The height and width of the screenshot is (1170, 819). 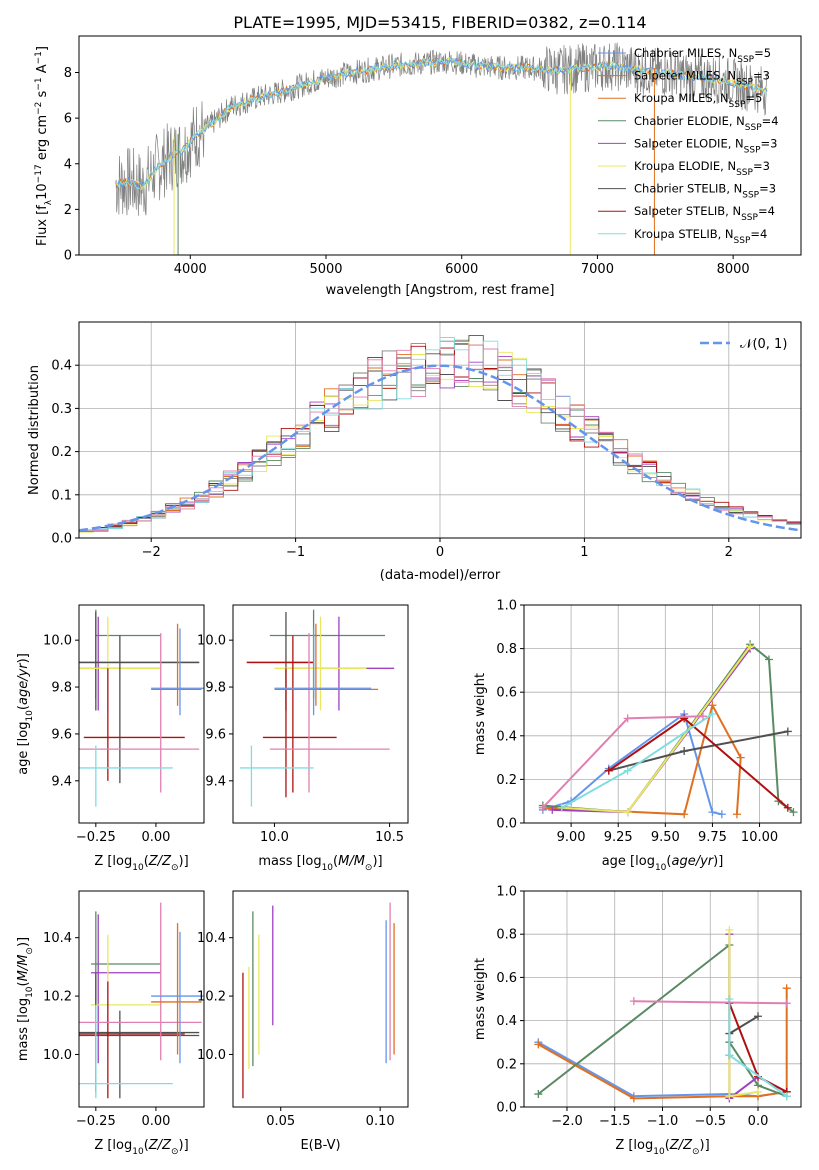 I want to click on x-tick-label: 10.5, so click(x=389, y=837).